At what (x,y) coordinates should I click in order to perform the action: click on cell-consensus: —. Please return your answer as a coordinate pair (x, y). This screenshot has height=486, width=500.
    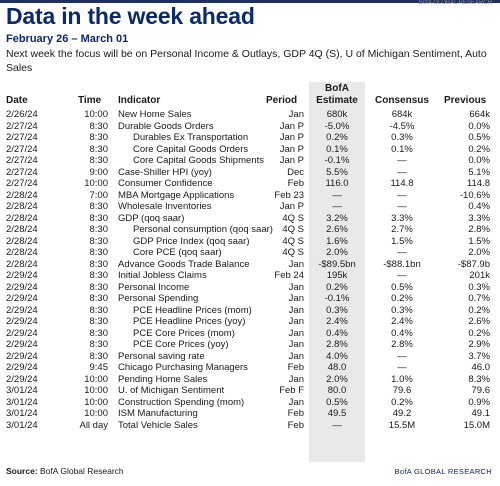
    Looking at the image, I should click on (402, 356).